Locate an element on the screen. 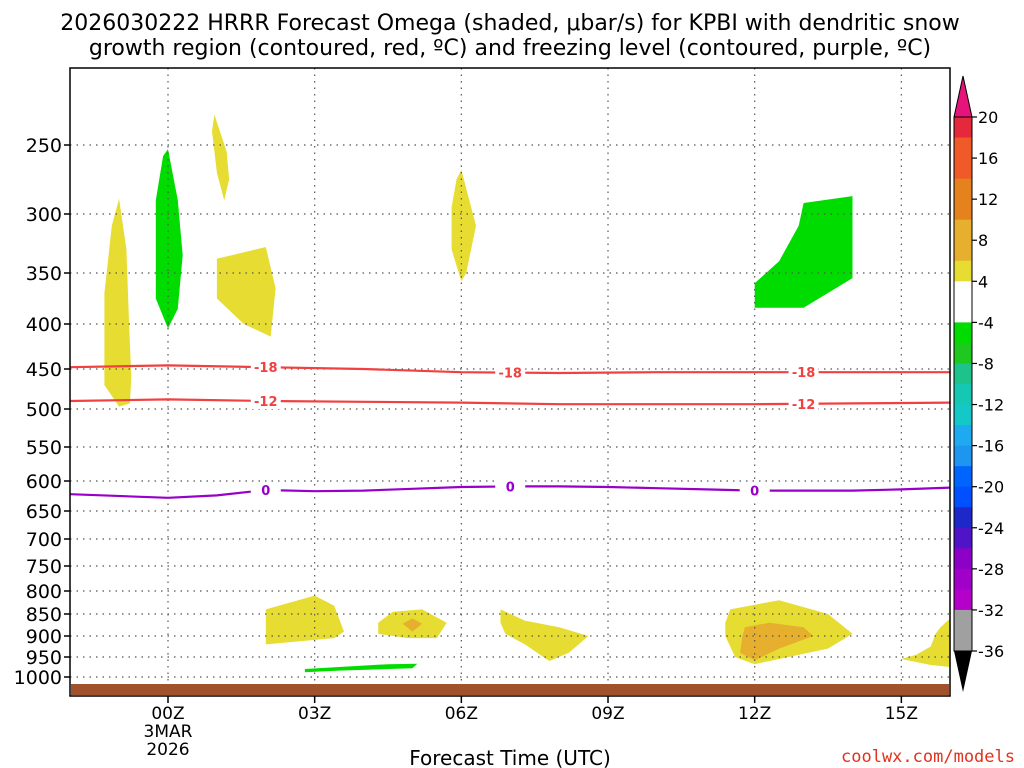 This screenshot has height=768, width=1024. x-axis-date-line2: 2026 is located at coordinates (167, 750).